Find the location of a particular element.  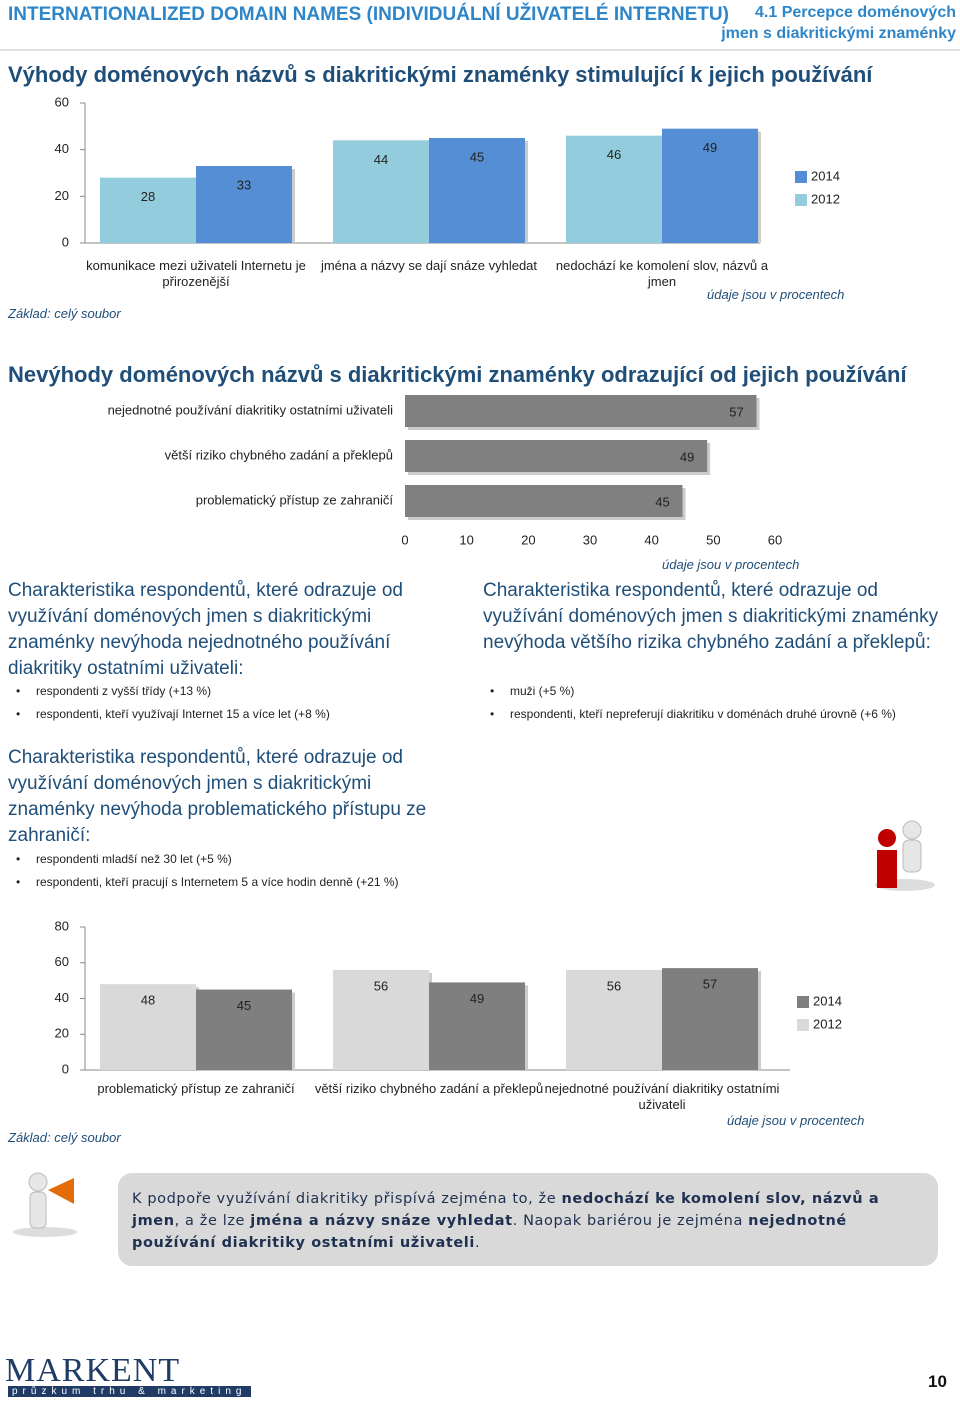

value-label: 44 is located at coordinates (381, 159).